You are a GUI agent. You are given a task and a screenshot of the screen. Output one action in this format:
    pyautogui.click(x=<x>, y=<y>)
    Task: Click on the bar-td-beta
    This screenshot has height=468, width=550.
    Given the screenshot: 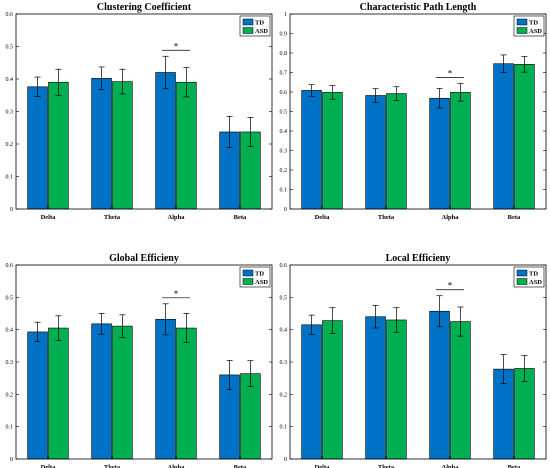 What is the action you would take?
    pyautogui.click(x=503, y=136)
    